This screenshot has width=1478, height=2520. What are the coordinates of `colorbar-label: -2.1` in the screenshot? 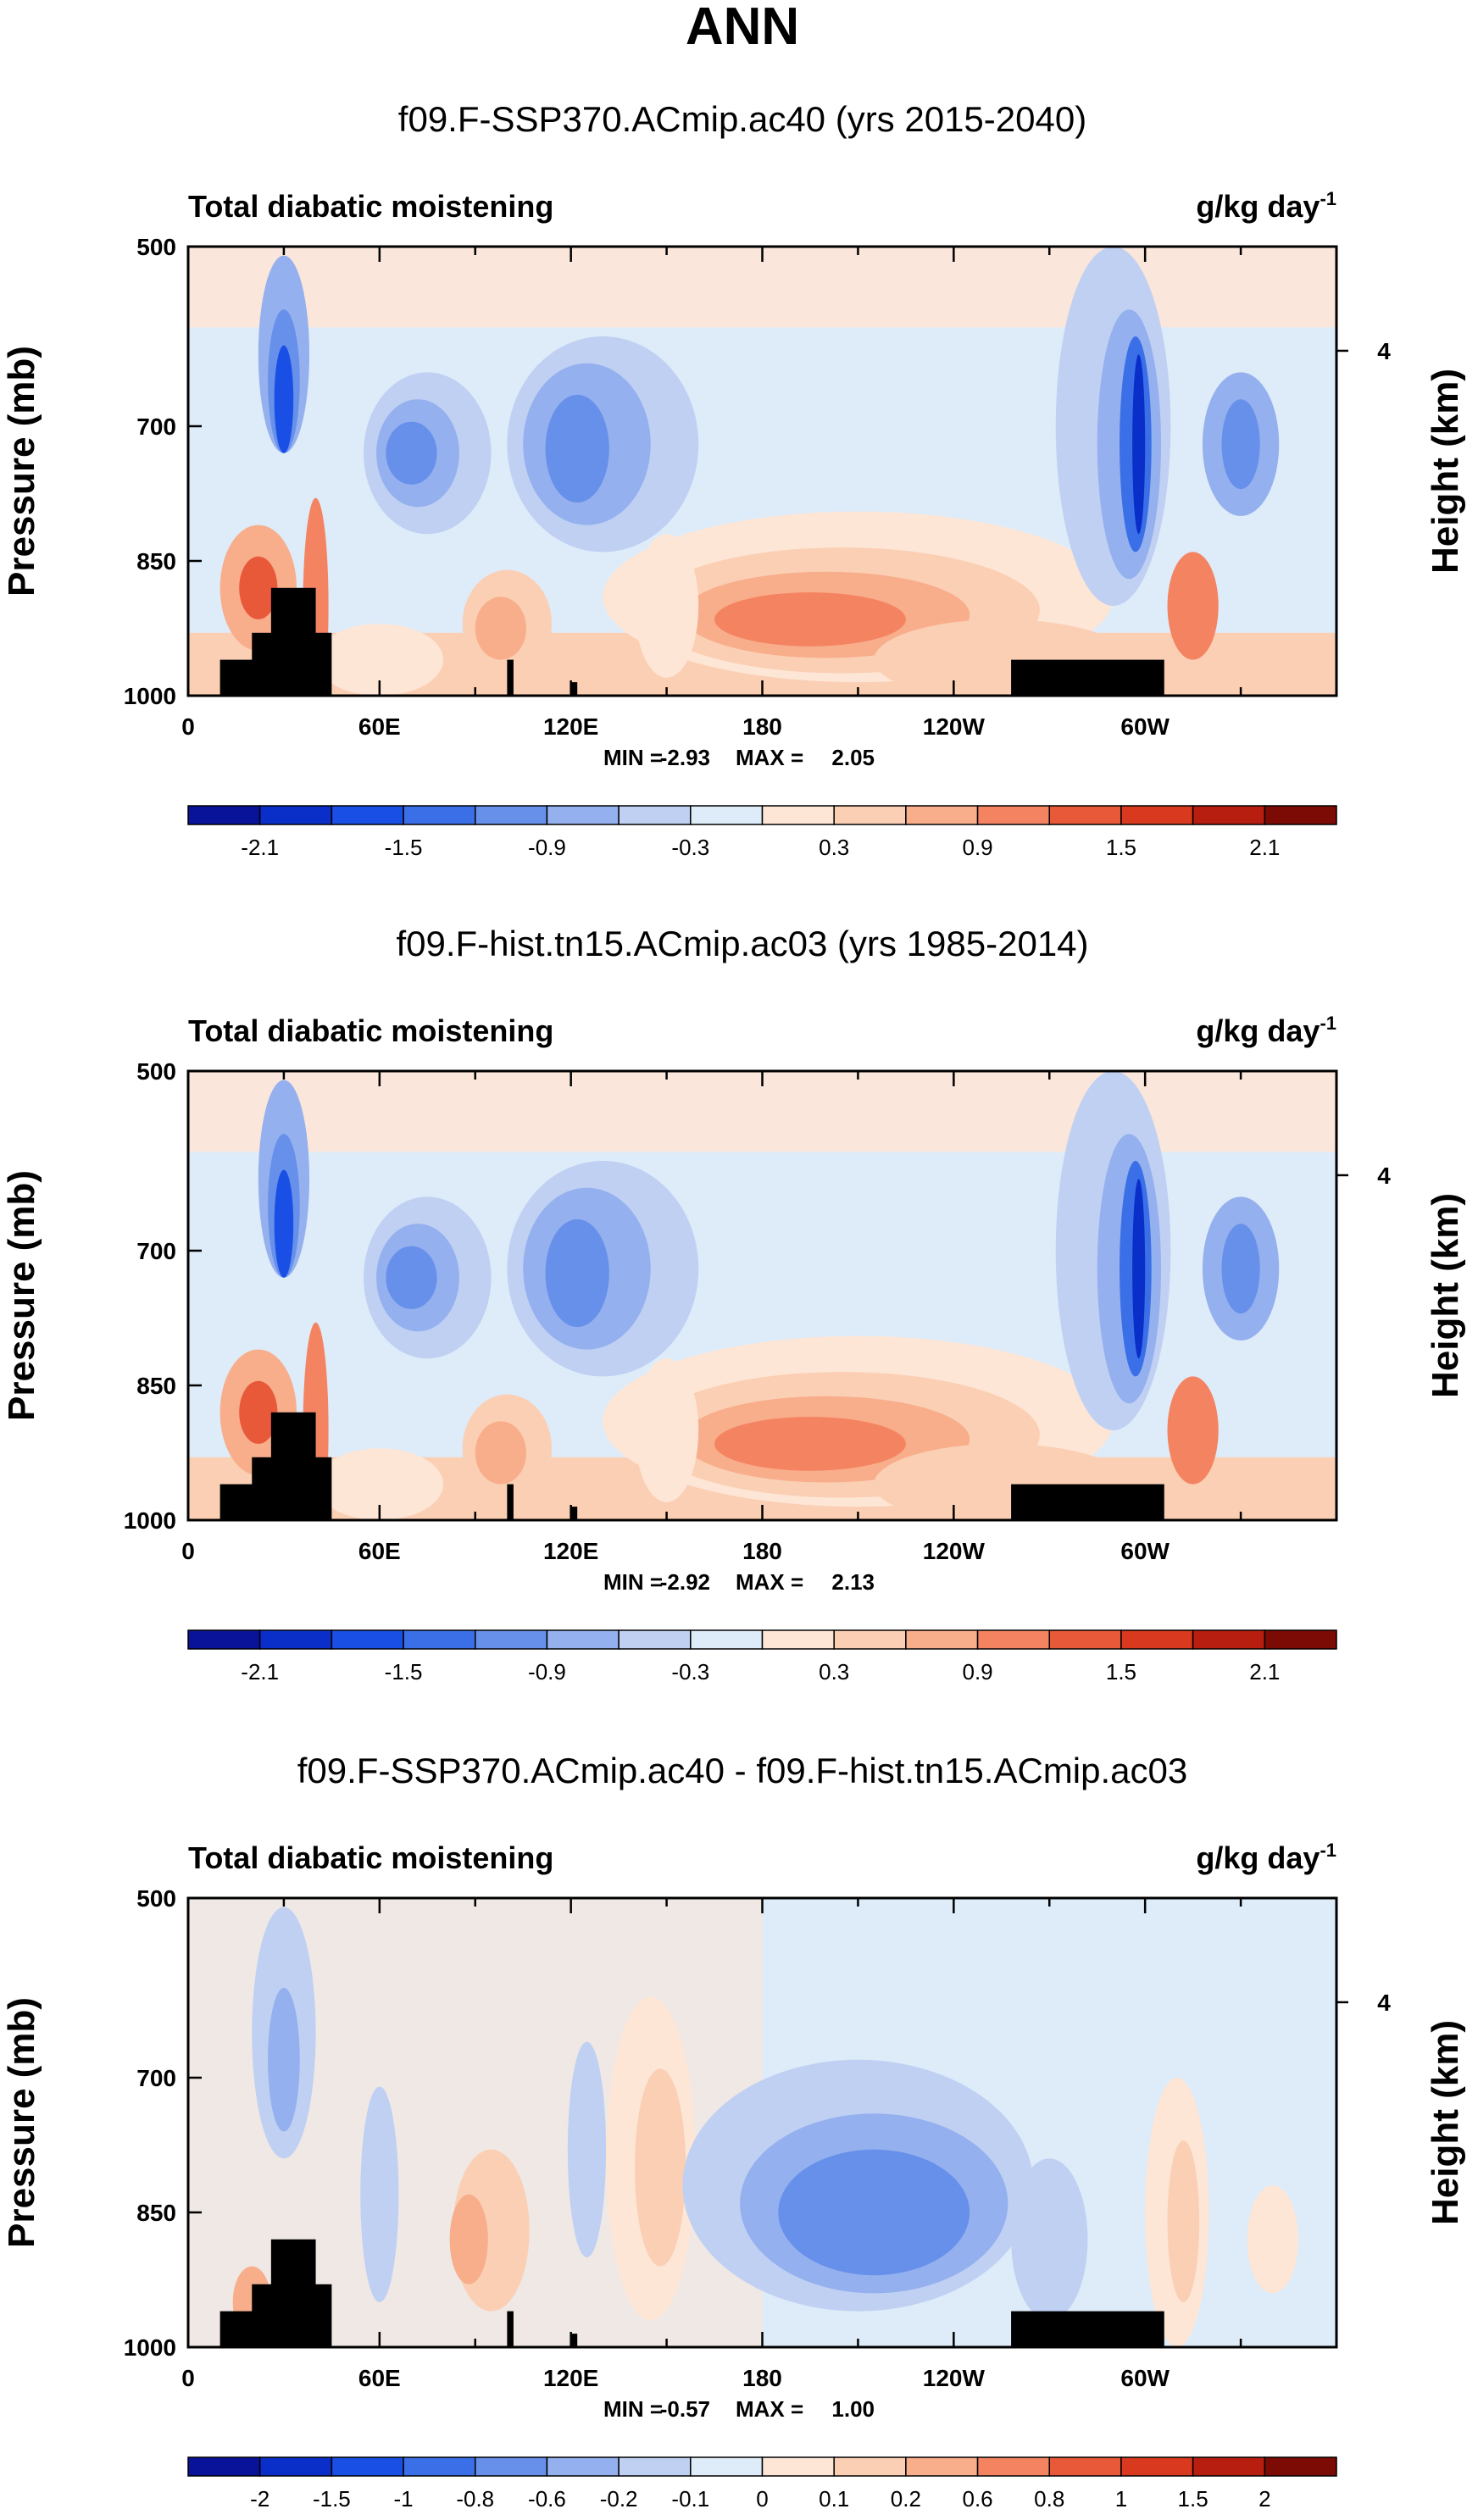 It's located at (260, 848).